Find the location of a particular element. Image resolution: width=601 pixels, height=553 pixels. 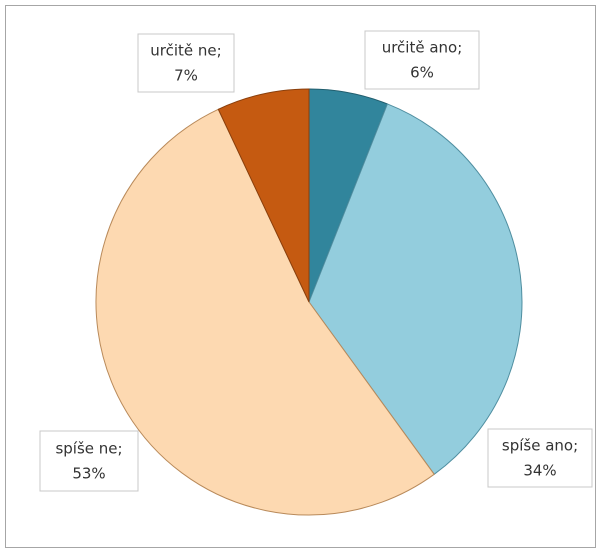

data-label-value: 34% is located at coordinates (539, 471).